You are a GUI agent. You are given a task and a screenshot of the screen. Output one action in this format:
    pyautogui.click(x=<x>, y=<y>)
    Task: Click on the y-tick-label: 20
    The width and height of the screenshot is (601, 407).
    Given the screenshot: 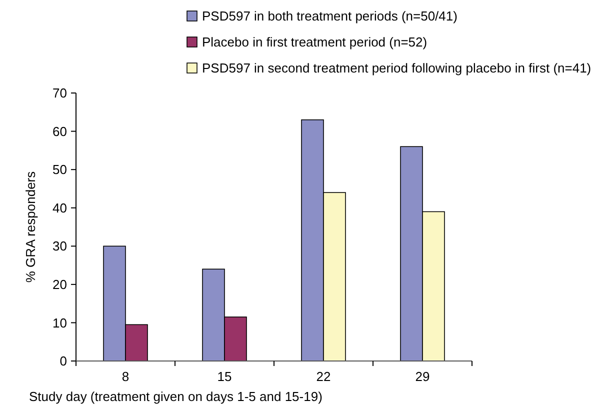 What is the action you would take?
    pyautogui.click(x=59, y=284)
    